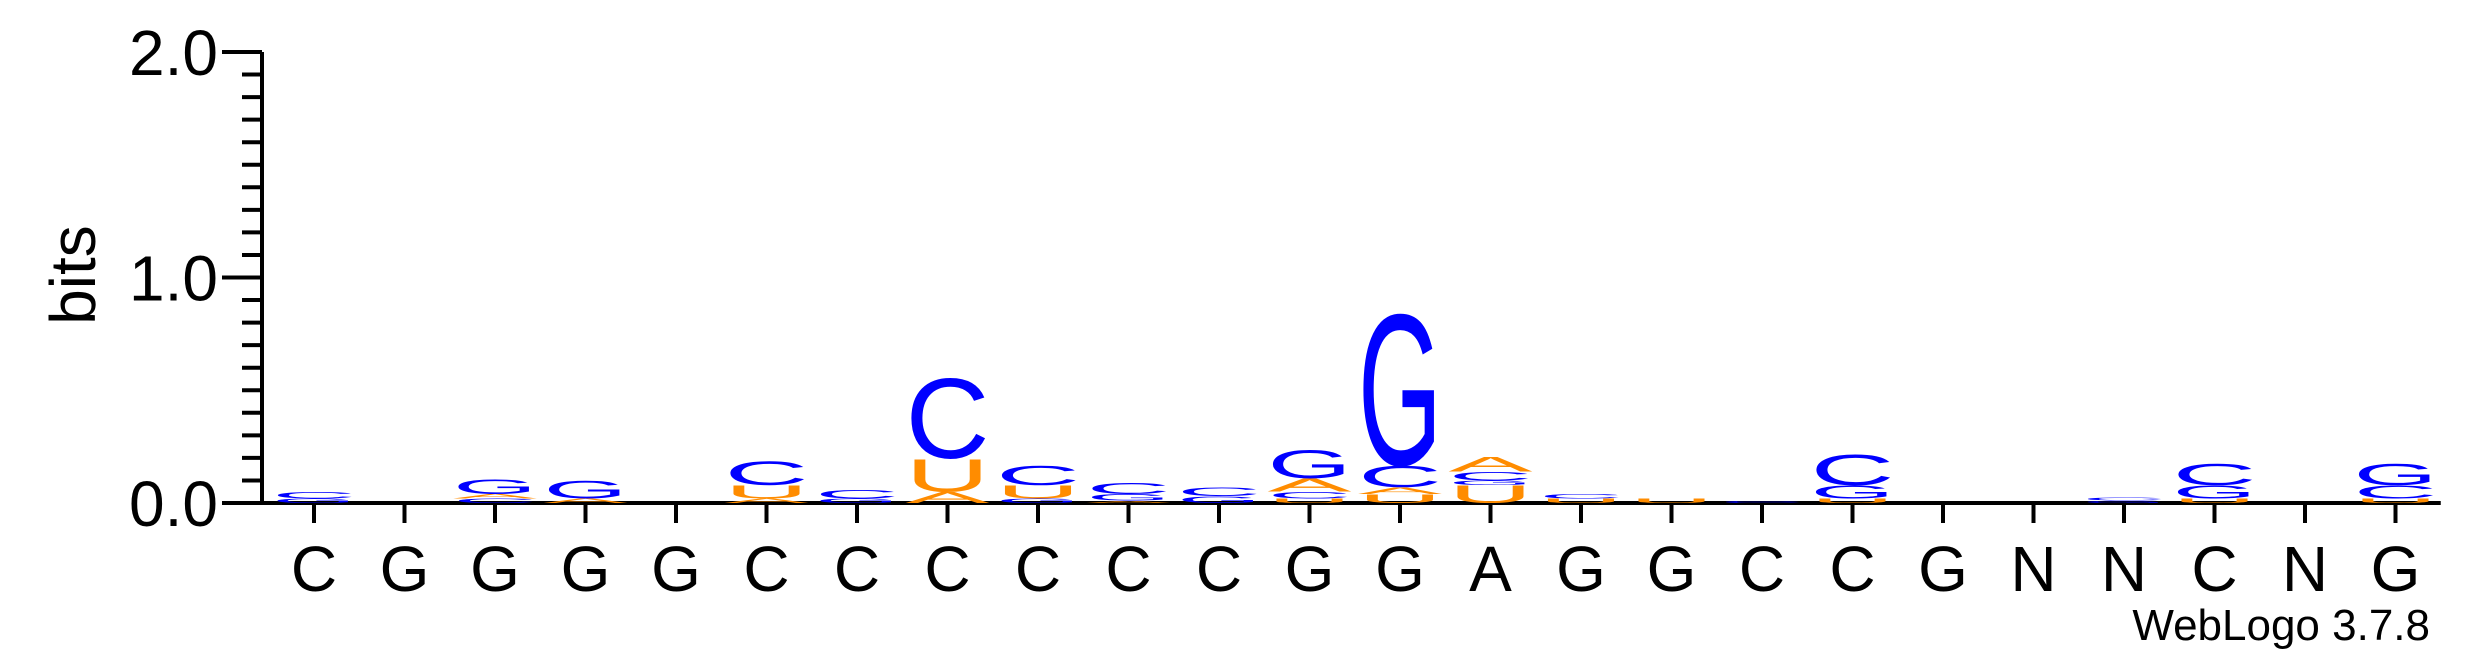 The image size is (2475, 667). I want to click on y-tick-label: 1.0, so click(173, 279).